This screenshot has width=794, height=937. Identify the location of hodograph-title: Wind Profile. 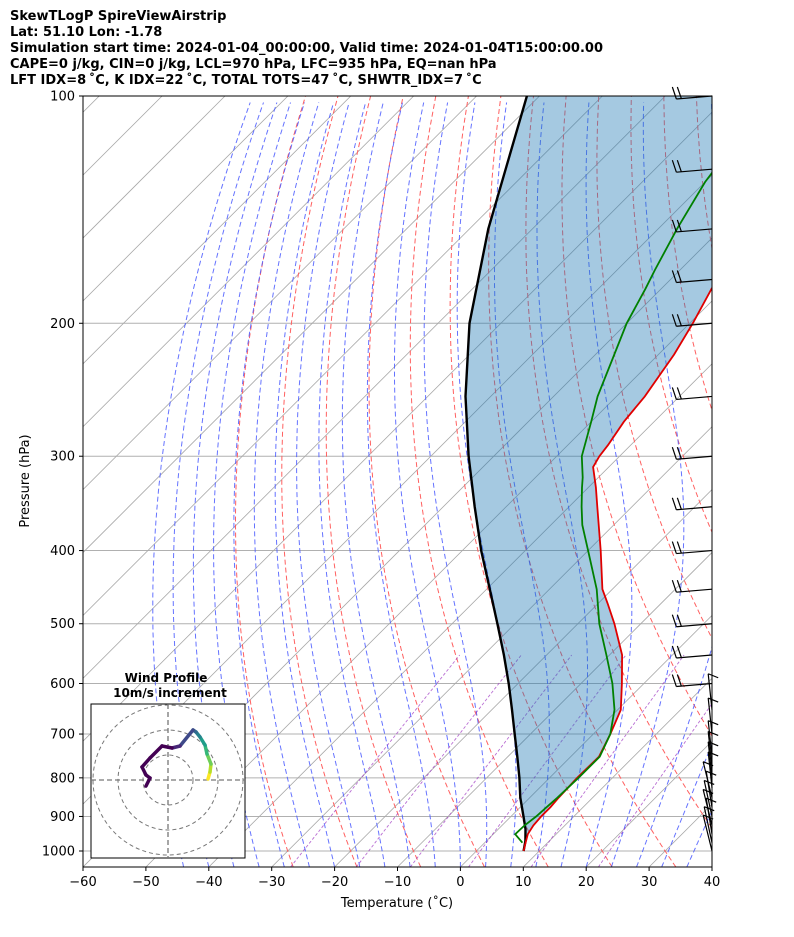
(166, 678).